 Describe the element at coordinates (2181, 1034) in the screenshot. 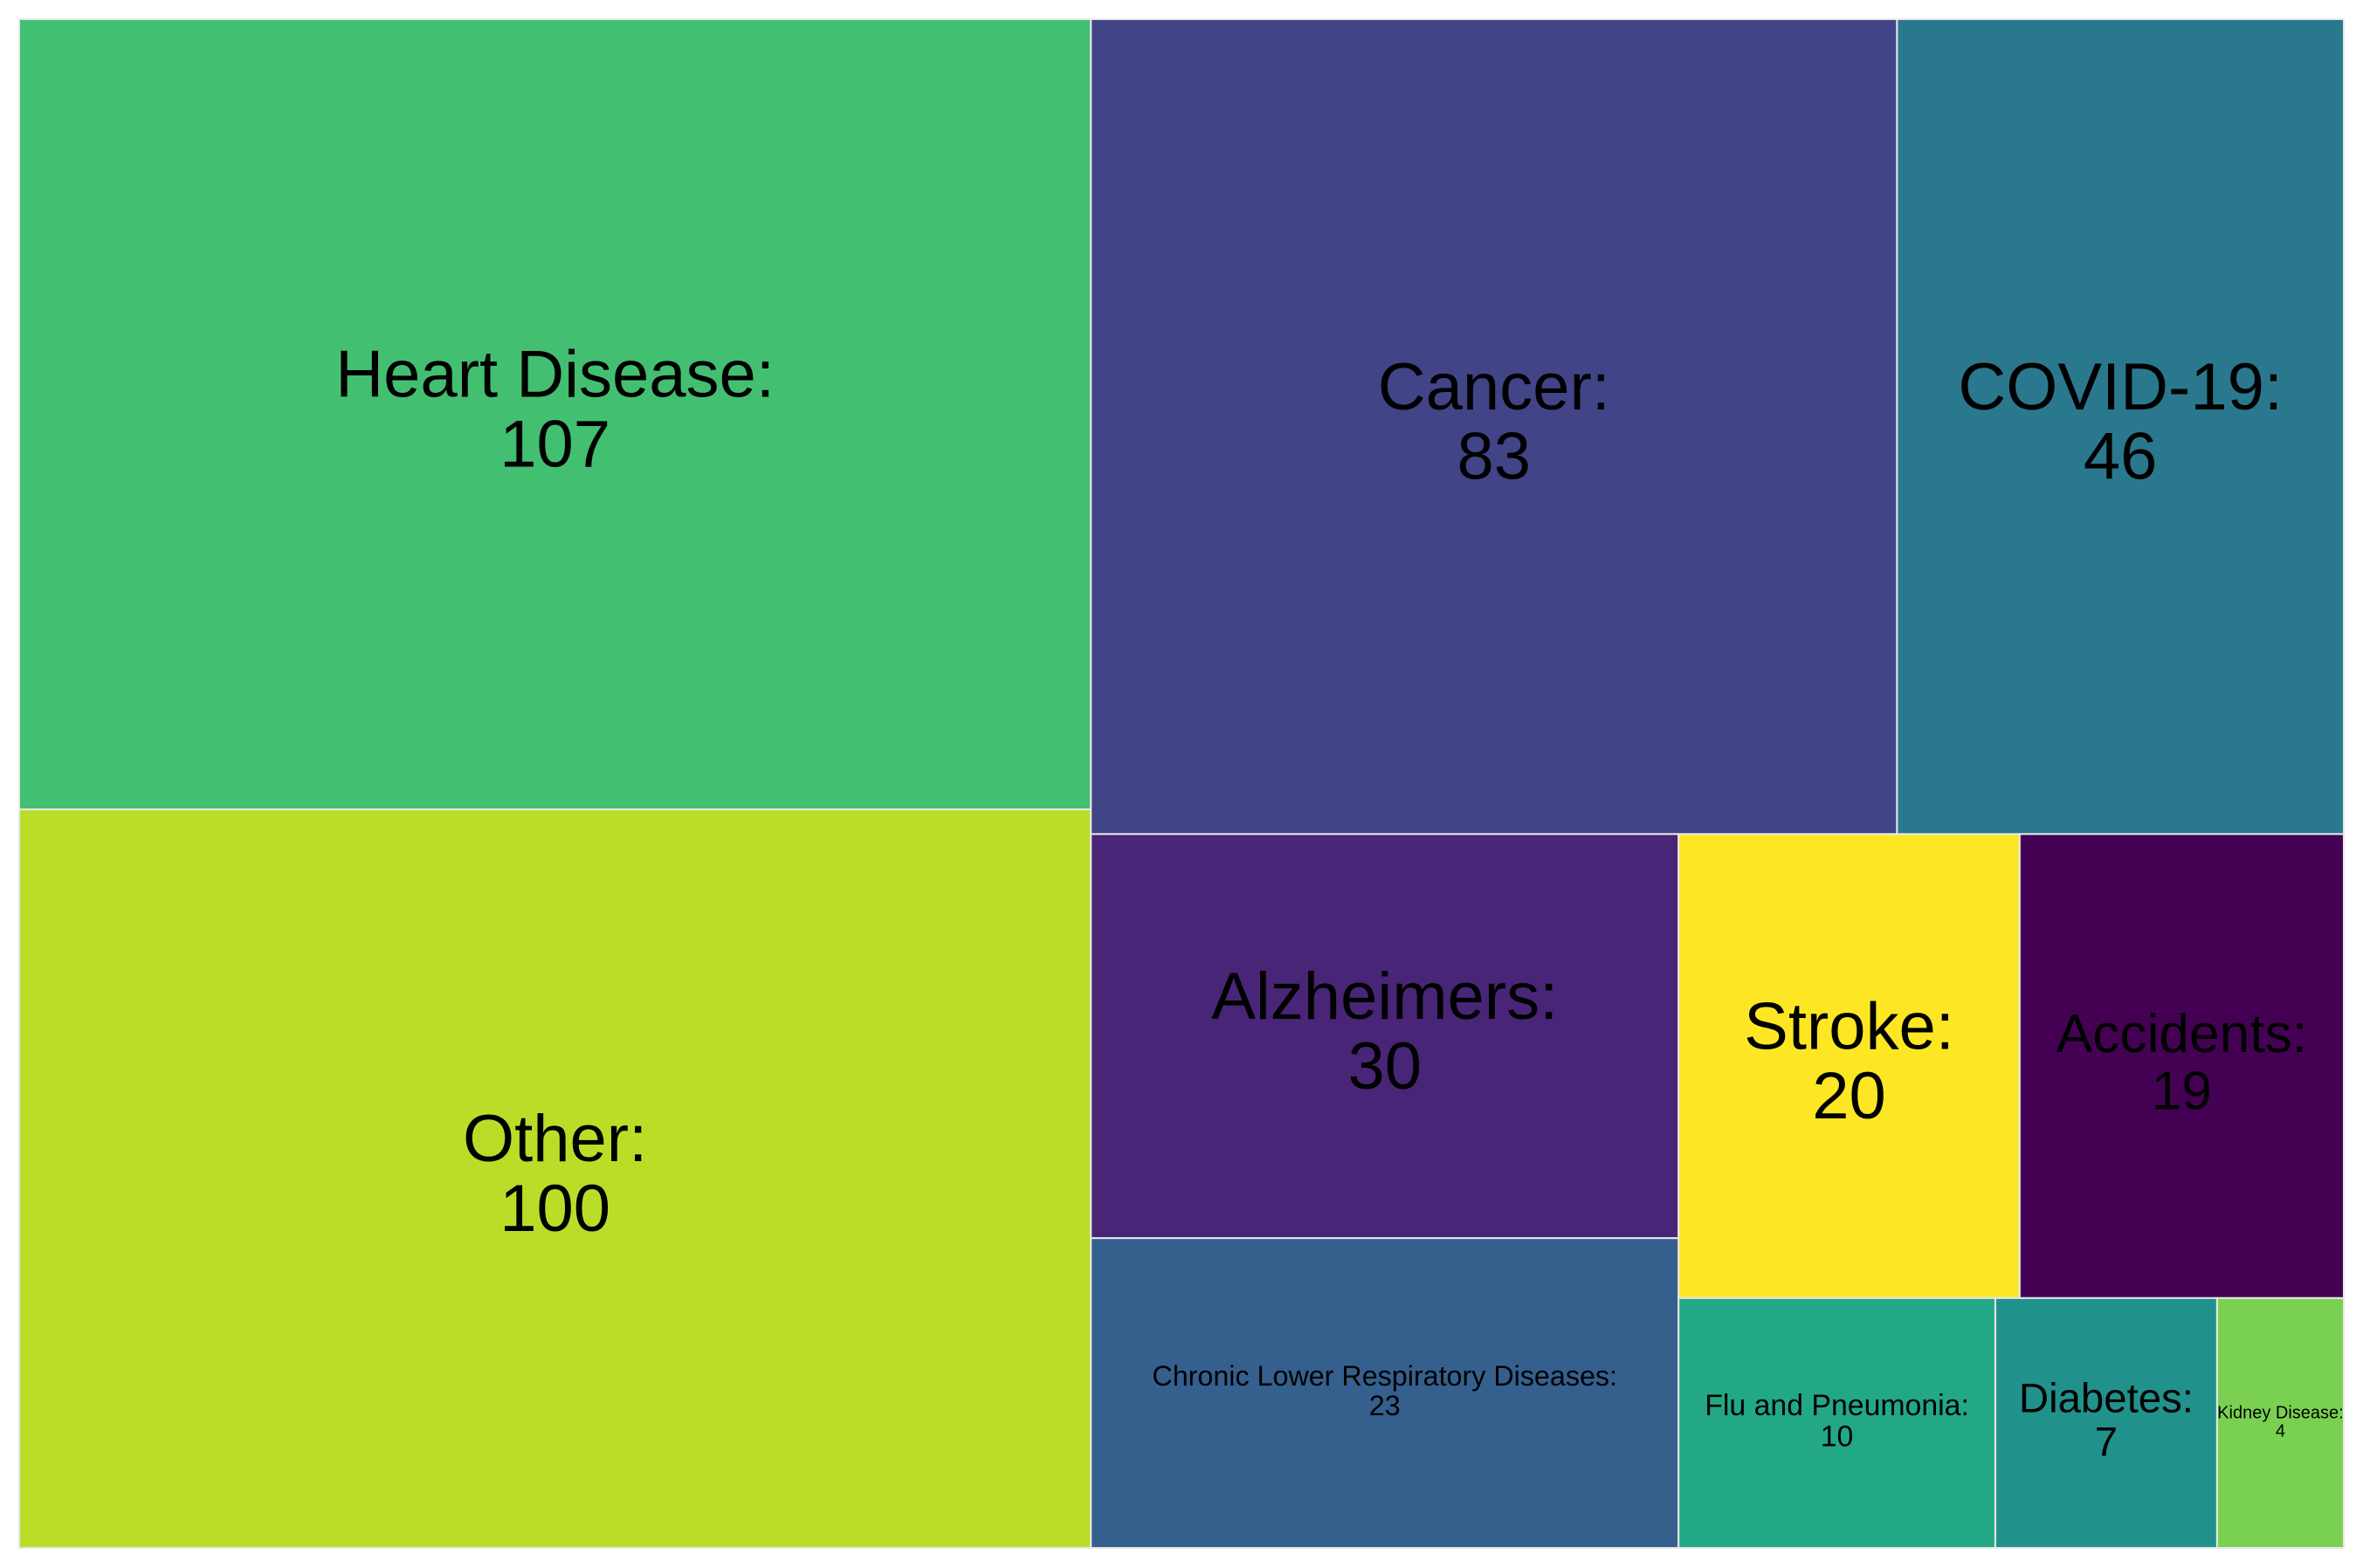

I see `tile-label-accidents: Accidents:` at that location.